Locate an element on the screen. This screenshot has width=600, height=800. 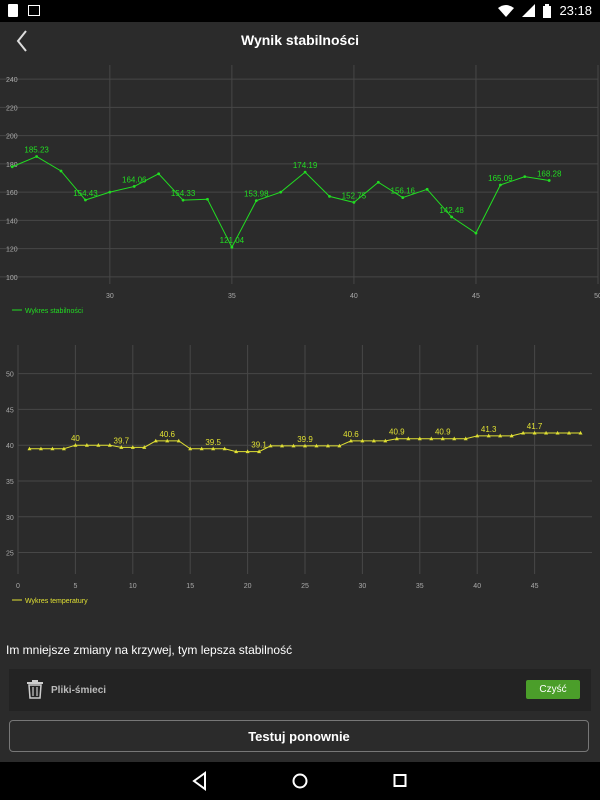
data-label: 40 is located at coordinates (75, 438).